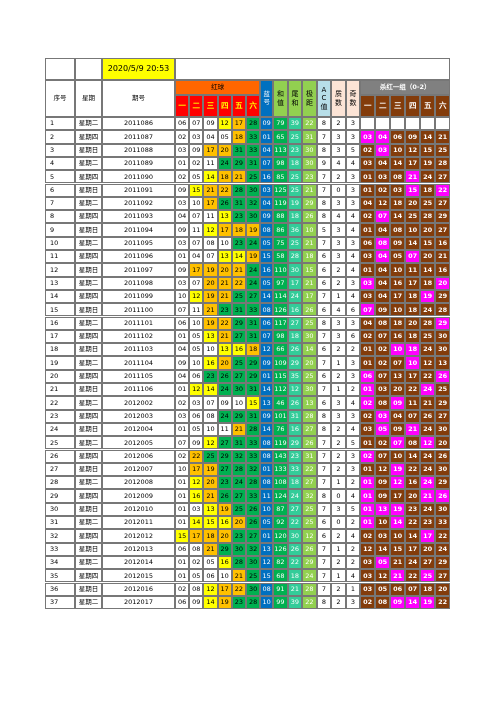  I want to click on red-ball: 22, so click(238, 283).